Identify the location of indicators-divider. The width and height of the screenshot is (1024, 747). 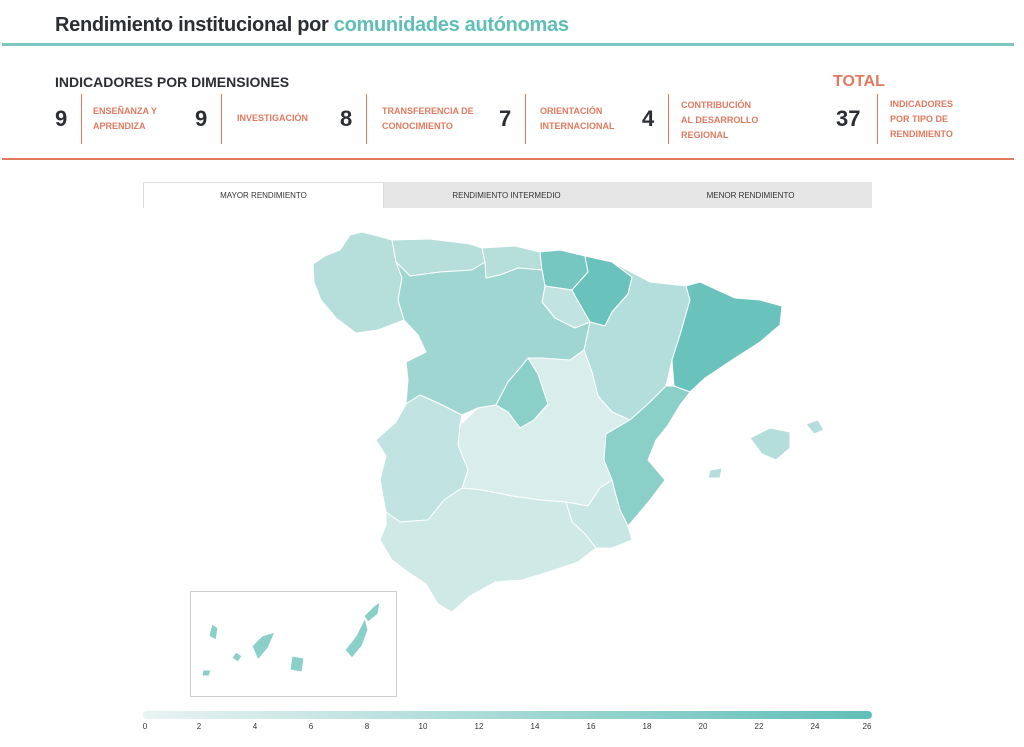
(508, 159).